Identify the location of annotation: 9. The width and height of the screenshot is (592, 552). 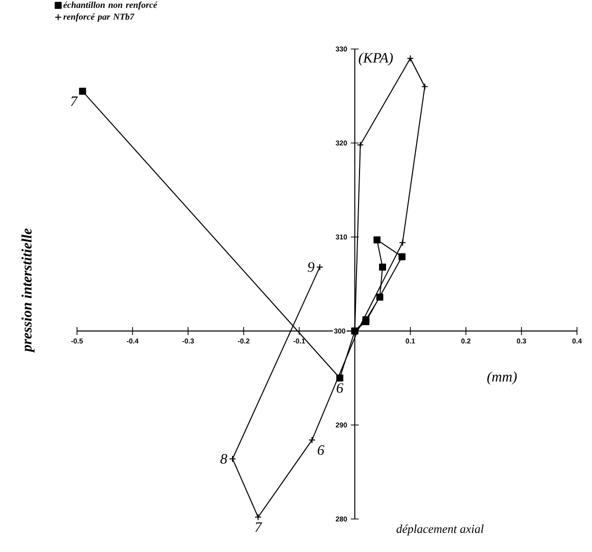
(311, 267).